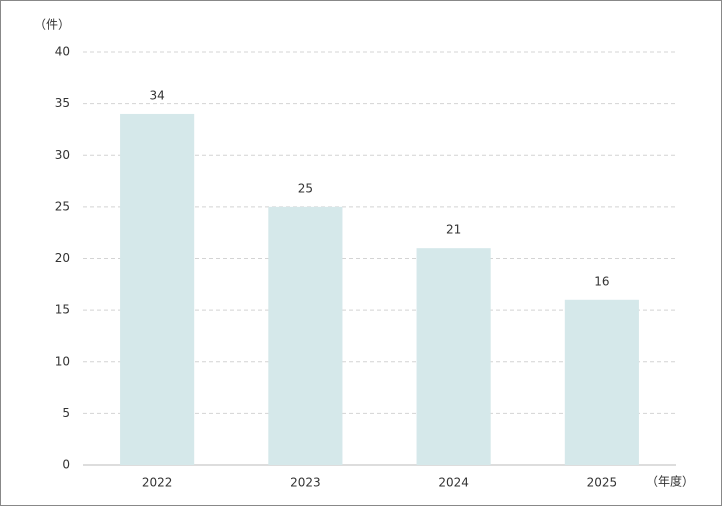  What do you see at coordinates (52, 25) in the screenshot?
I see `y-axis-label: （件）` at bounding box center [52, 25].